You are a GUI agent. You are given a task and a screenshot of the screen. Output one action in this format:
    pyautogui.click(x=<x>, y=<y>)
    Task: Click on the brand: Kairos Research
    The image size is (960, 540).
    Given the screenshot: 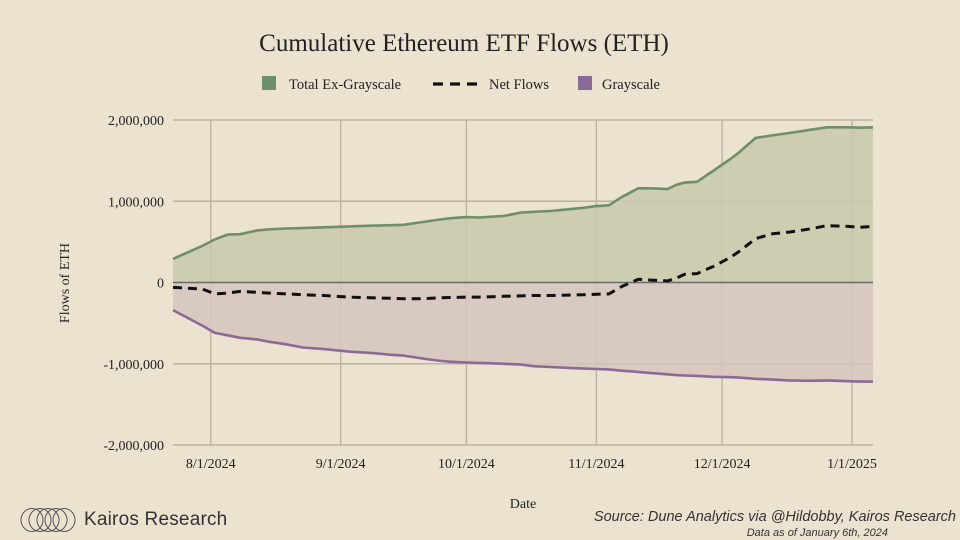 What is the action you would take?
    pyautogui.click(x=123, y=520)
    